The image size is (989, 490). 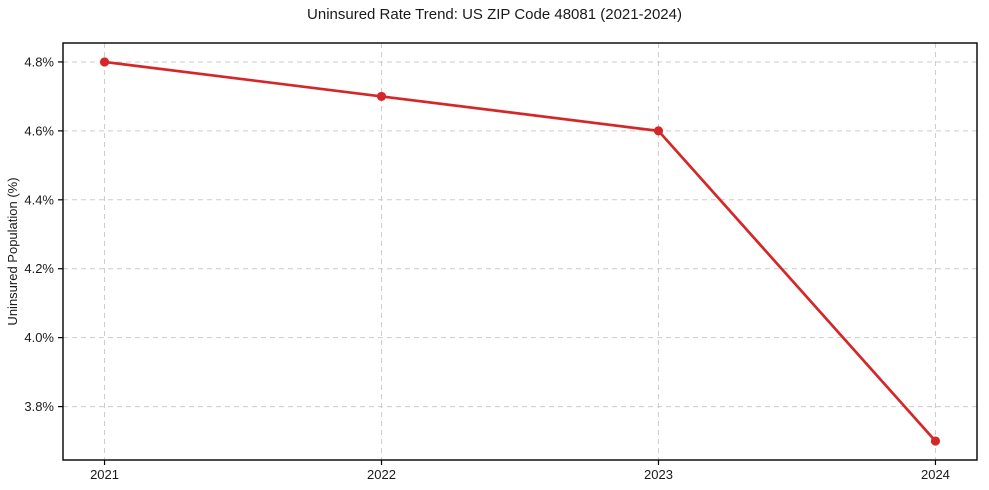 I want to click on x-tick-label: 2023, so click(x=658, y=474).